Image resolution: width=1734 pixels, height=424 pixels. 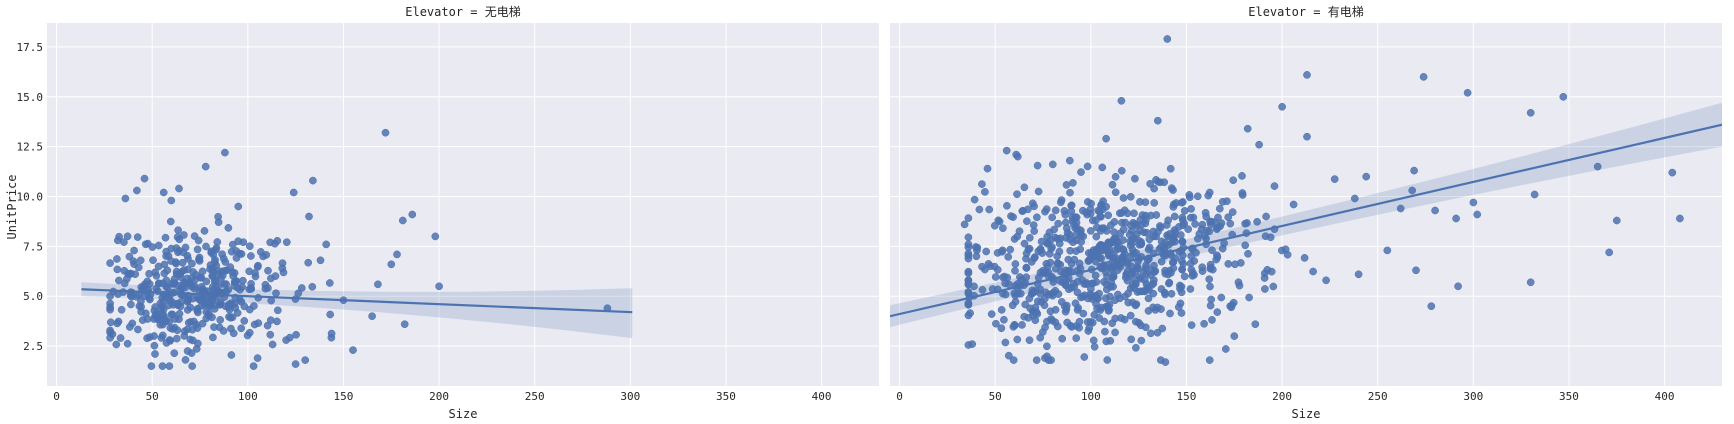 What do you see at coordinates (630, 396) in the screenshot?
I see `x-tick-label: 300` at bounding box center [630, 396].